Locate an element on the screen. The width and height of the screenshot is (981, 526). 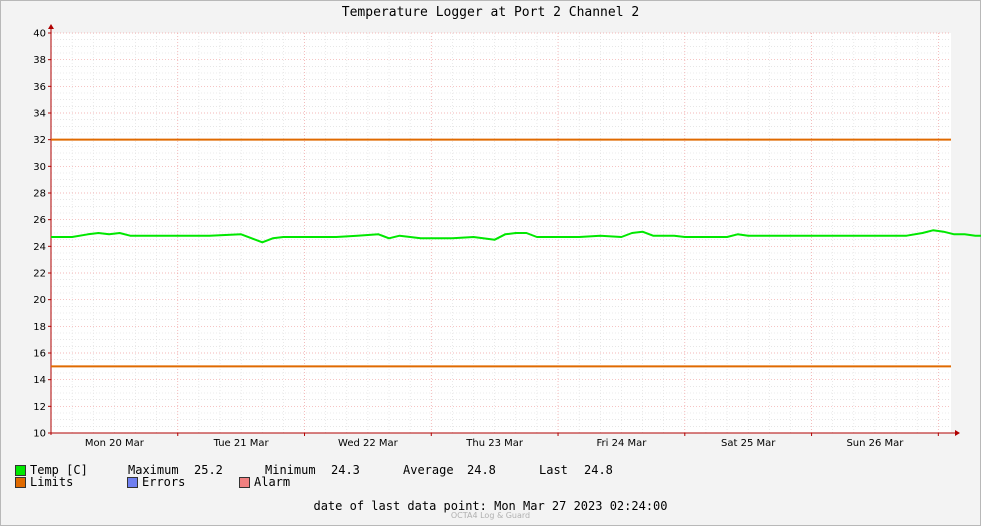
maximum-label: Maximum is located at coordinates (153, 470).